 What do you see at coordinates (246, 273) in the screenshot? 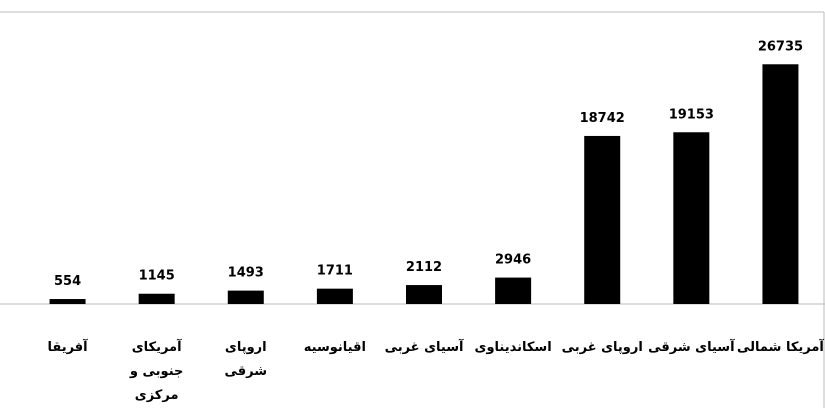
I see `value-label: 1493` at bounding box center [246, 273].